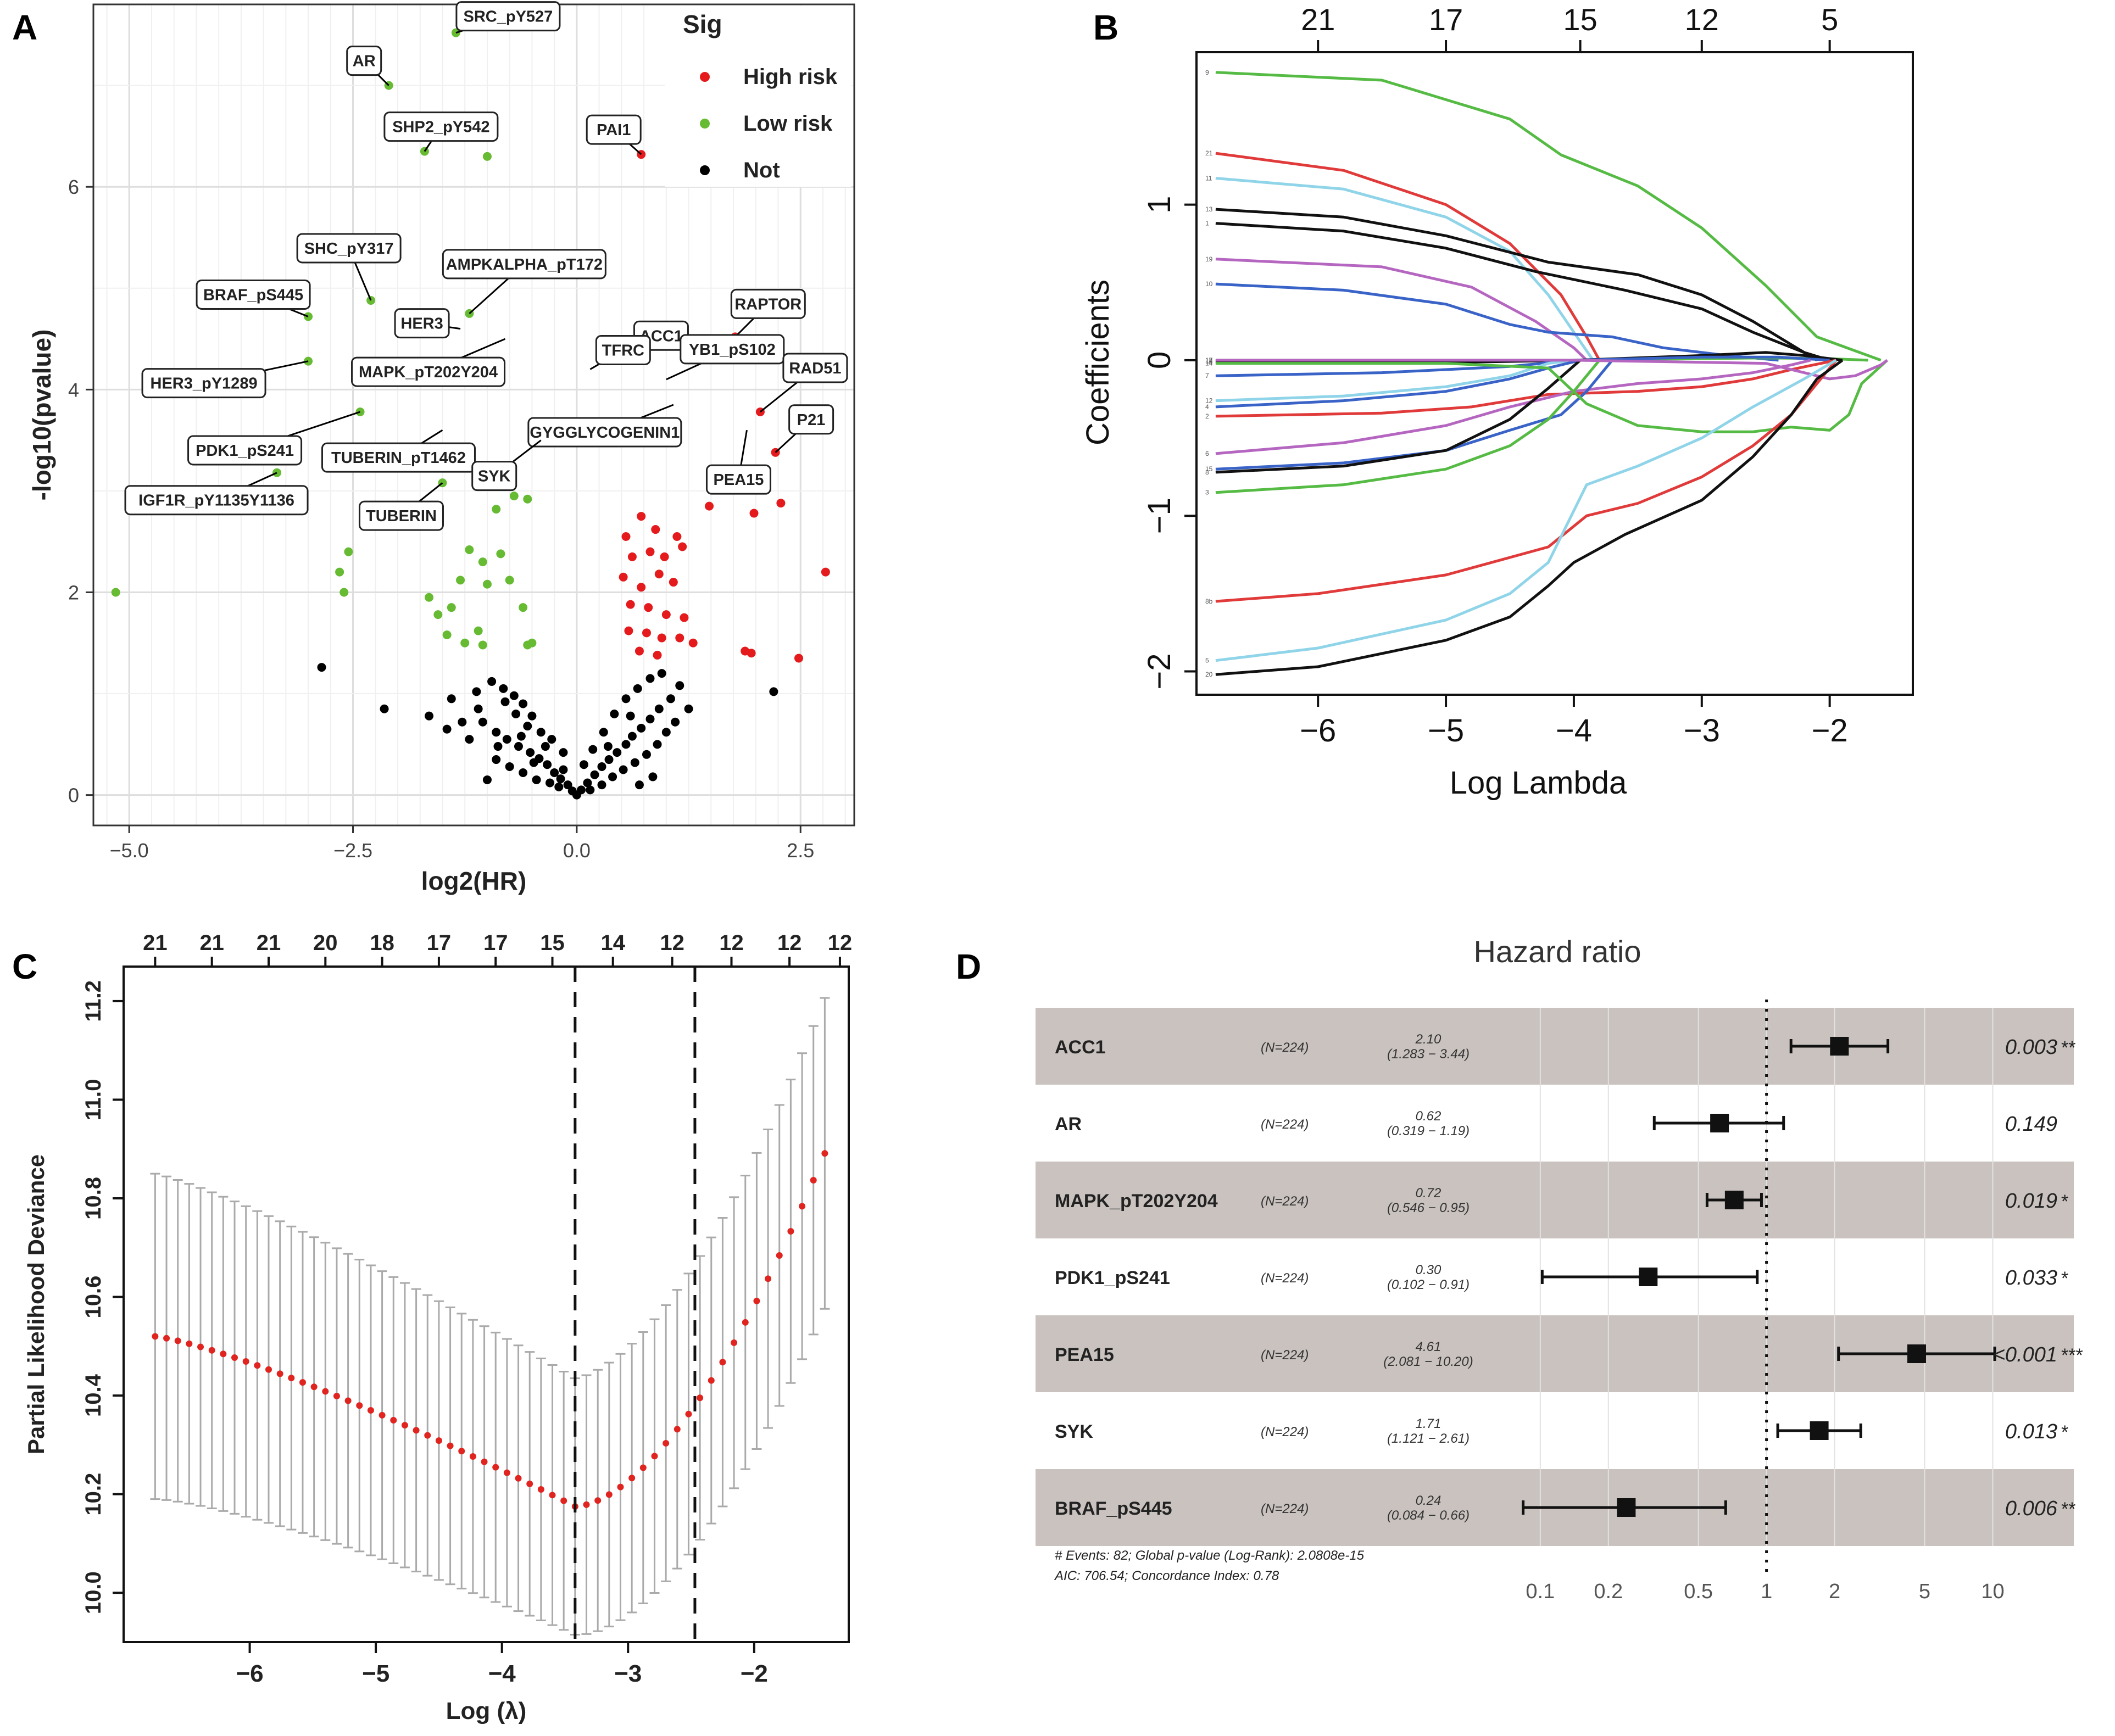 Image resolution: width=2115 pixels, height=1736 pixels. Describe the element at coordinates (399, 458) in the screenshot. I see `point-label: TUBERIN_pT1462` at that location.